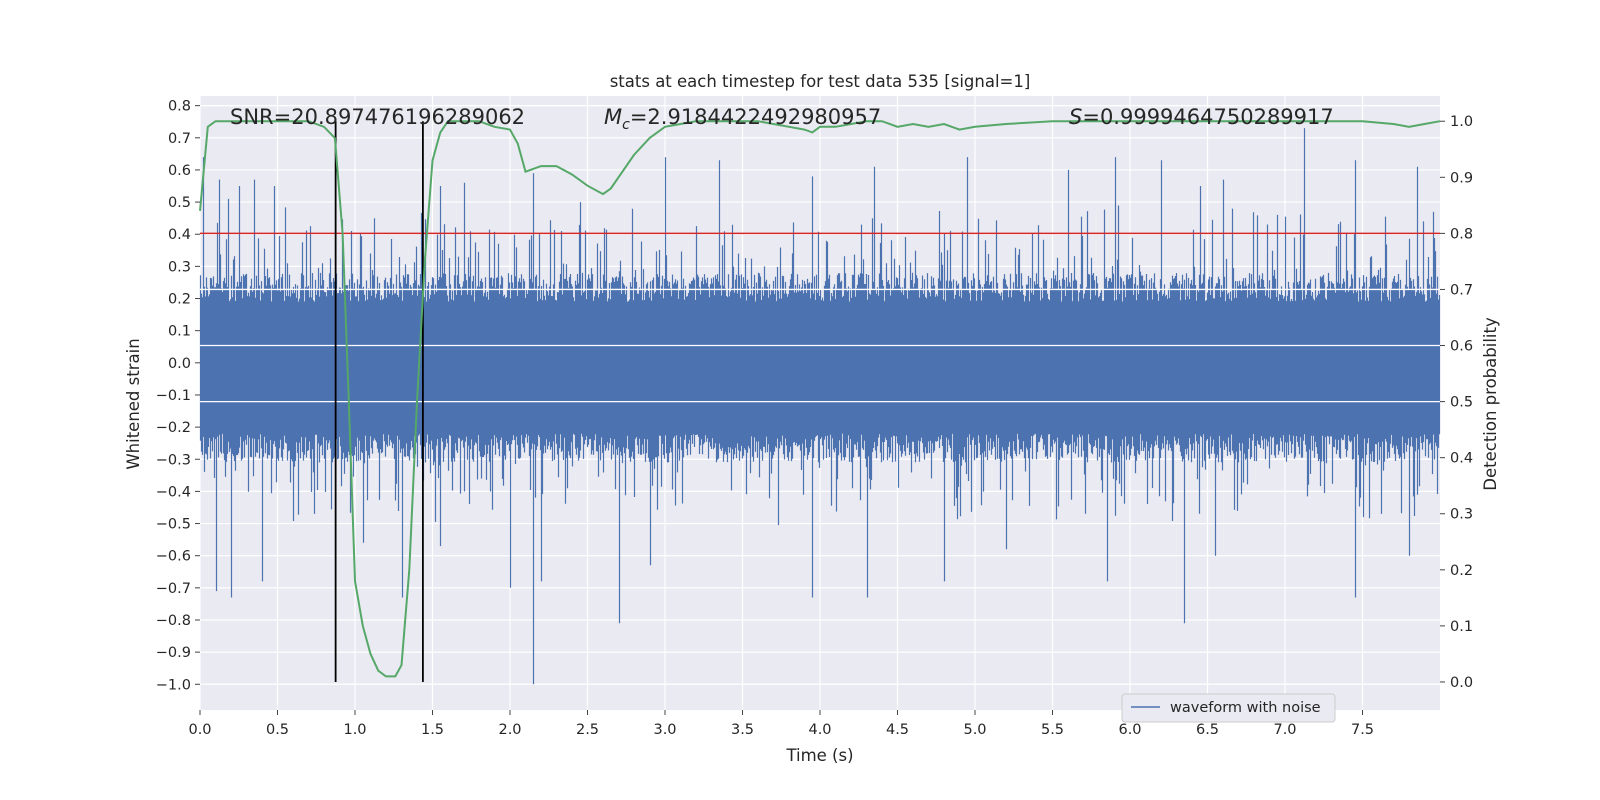  What do you see at coordinates (1245, 708) in the screenshot?
I see `legend-label: waveform with noise` at bounding box center [1245, 708].